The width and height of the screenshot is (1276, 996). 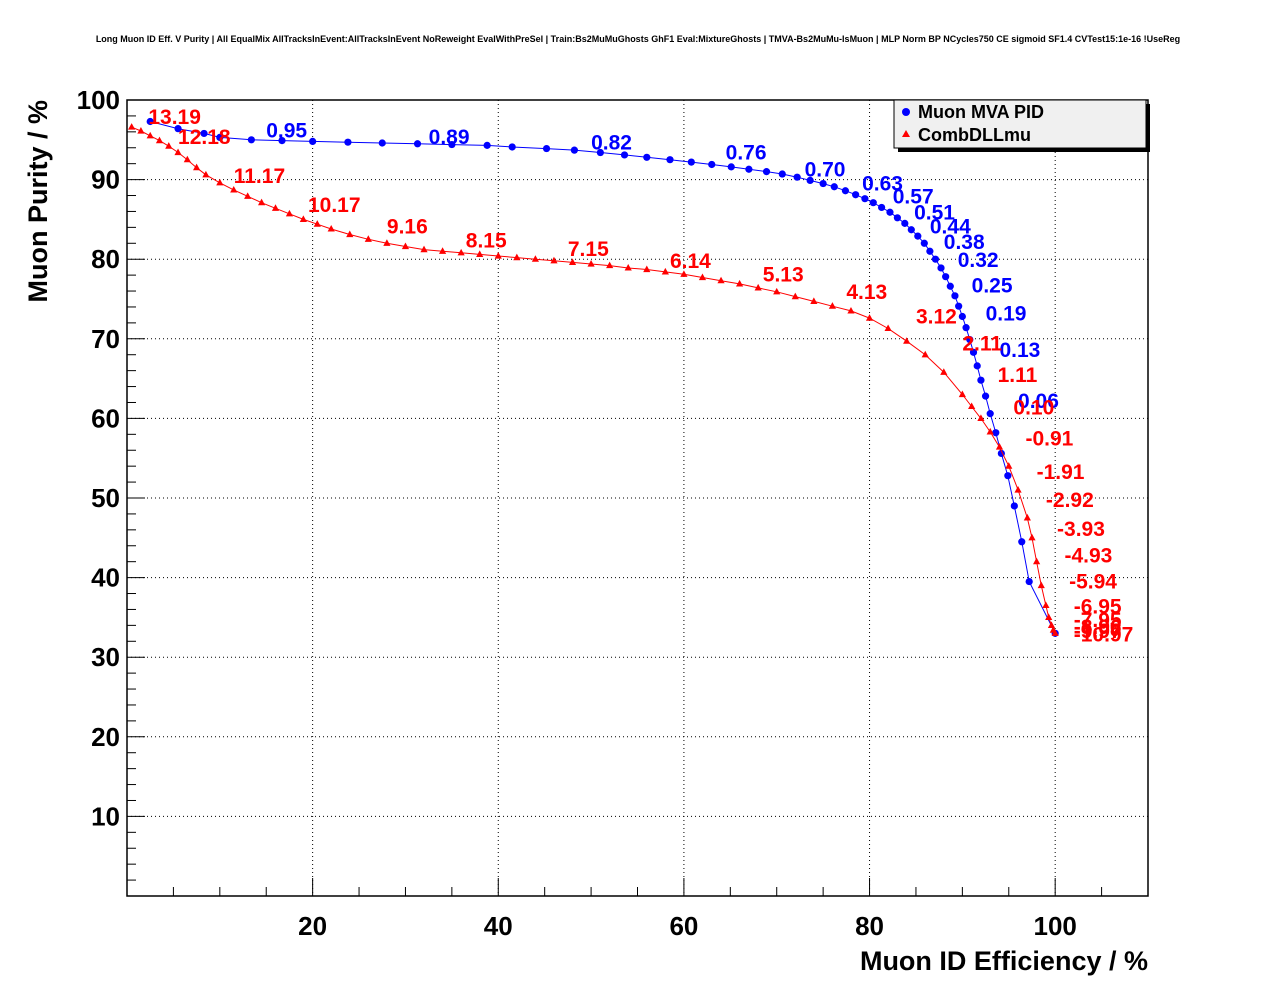 I want to click on point-label: 13.19, so click(x=174, y=117).